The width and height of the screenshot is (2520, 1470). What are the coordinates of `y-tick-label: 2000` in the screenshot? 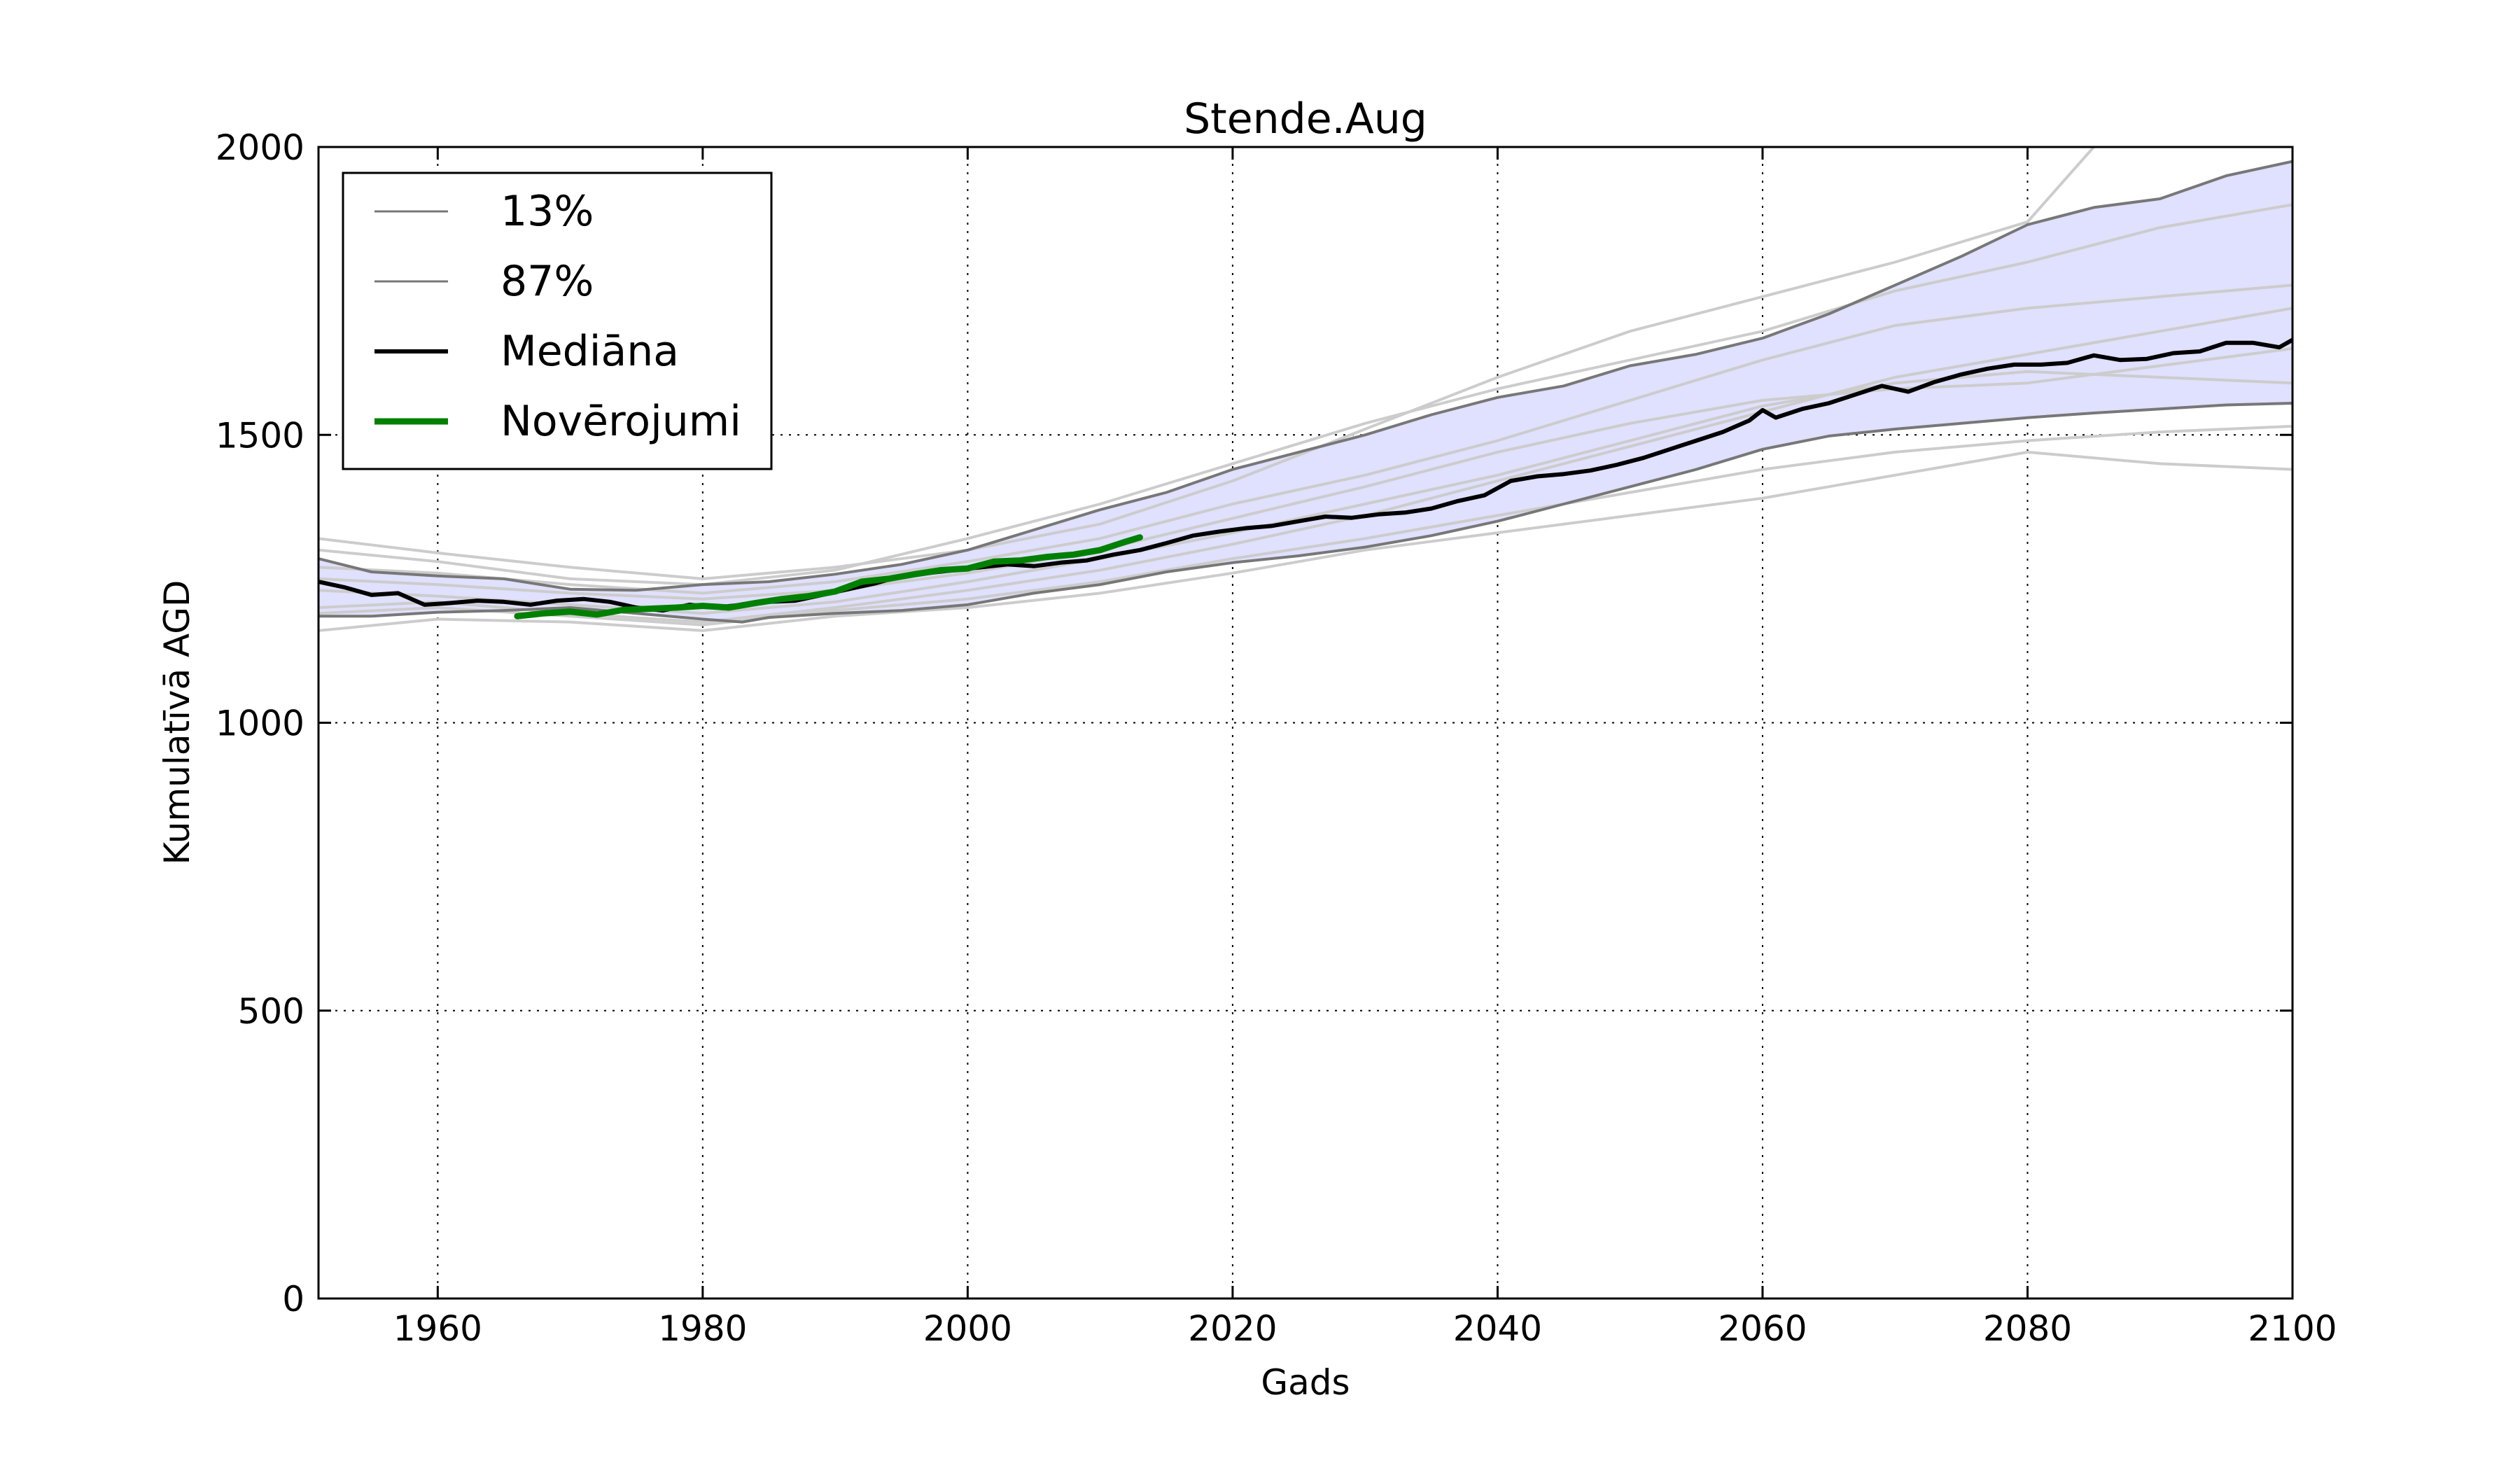 It's located at (260, 147).